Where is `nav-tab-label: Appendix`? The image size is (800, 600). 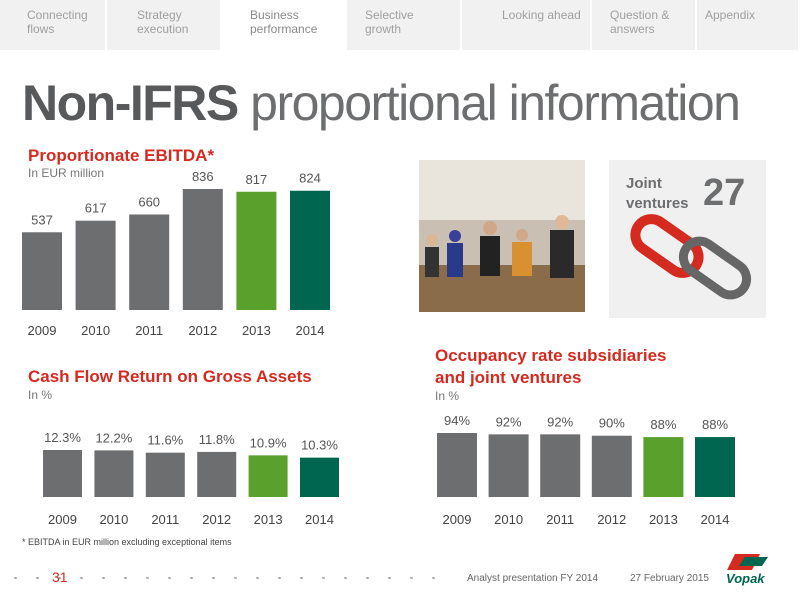
nav-tab-label: Appendix is located at coordinates (730, 15).